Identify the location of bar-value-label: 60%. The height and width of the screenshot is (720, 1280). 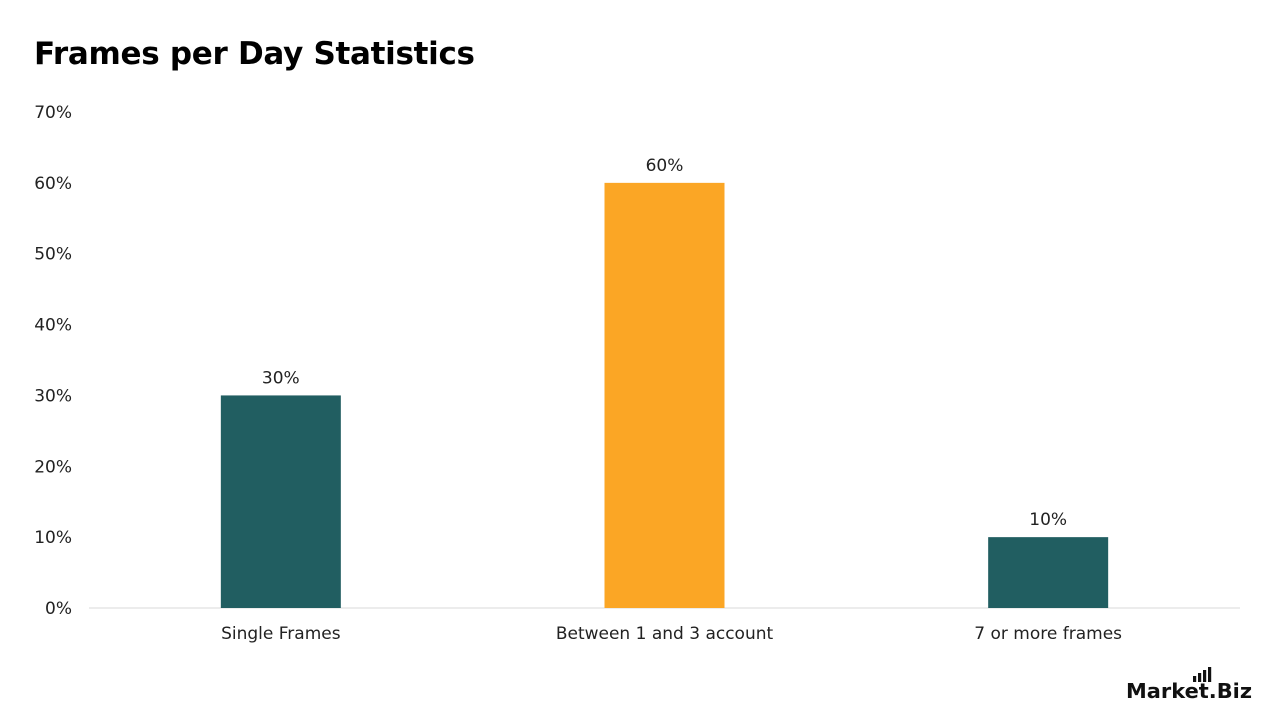
(665, 166).